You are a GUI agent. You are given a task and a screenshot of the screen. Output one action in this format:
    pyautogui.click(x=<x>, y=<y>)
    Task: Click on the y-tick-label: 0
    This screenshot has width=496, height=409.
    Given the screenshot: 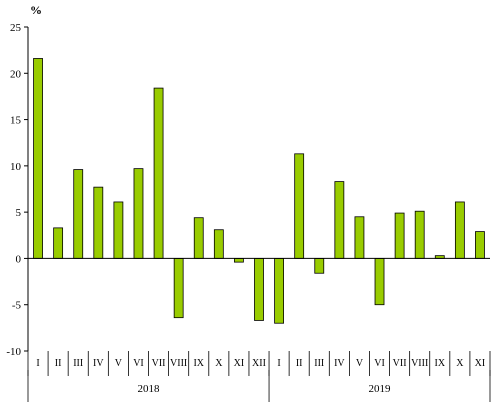 What is the action you would take?
    pyautogui.click(x=19, y=259)
    